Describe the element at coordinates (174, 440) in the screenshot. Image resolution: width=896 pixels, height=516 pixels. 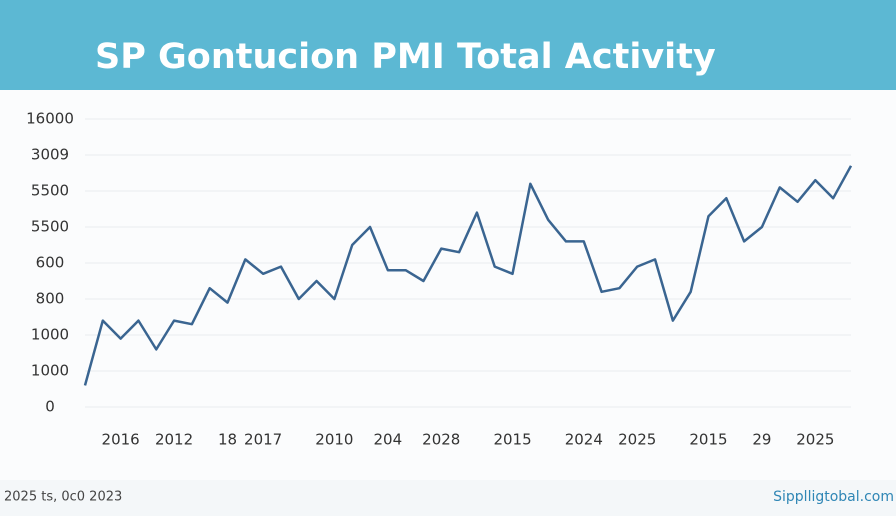
I see `x-tick-label: 2012` at that location.